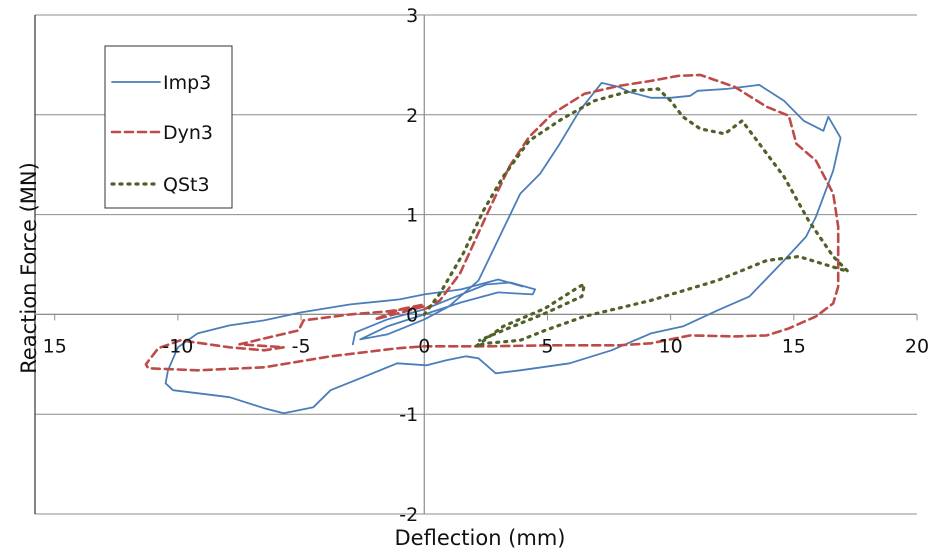  What do you see at coordinates (188, 133) in the screenshot?
I see `legend-label-dyn3: Dyn3` at bounding box center [188, 133].